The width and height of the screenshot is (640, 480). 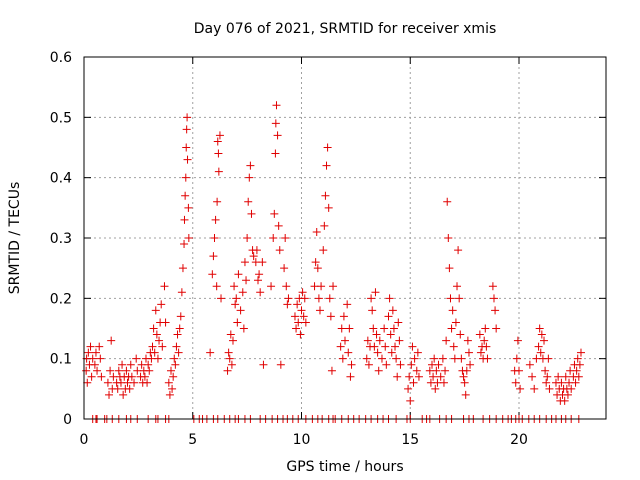 I want to click on x-tick-label: 15, so click(x=410, y=440).